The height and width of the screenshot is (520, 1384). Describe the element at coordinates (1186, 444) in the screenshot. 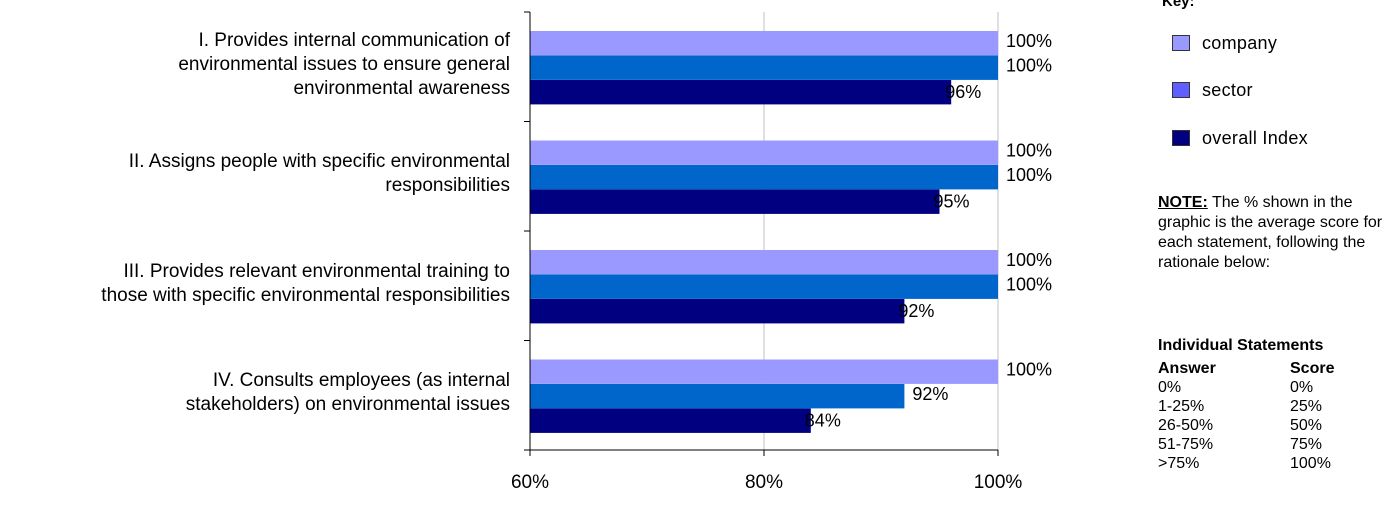

I see `answer-cell: 51-75%` at that location.